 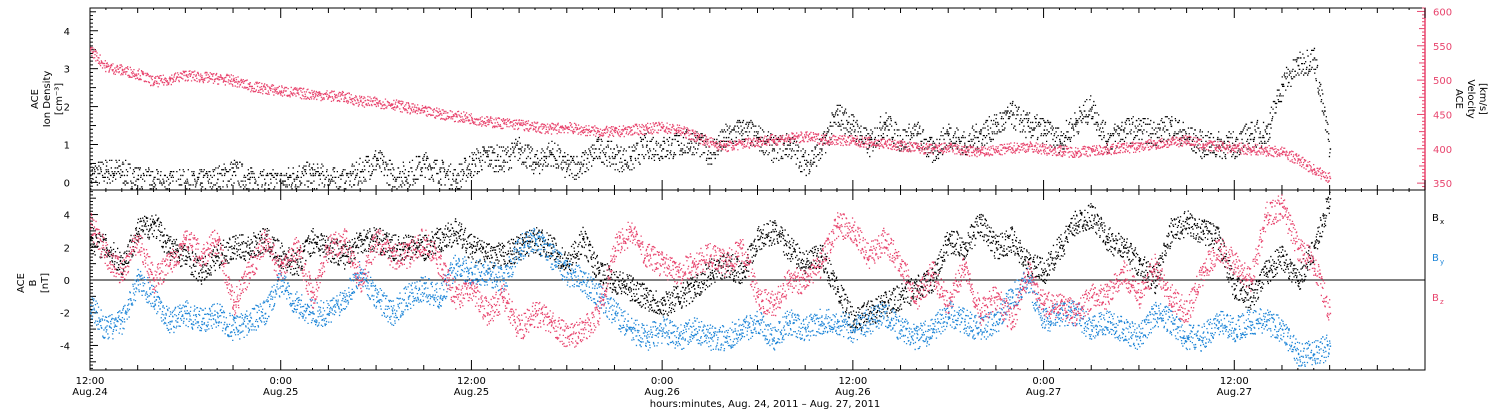 What do you see at coordinates (1458, 99) in the screenshot?
I see `velocity-axis-title-line1: ACE` at bounding box center [1458, 99].